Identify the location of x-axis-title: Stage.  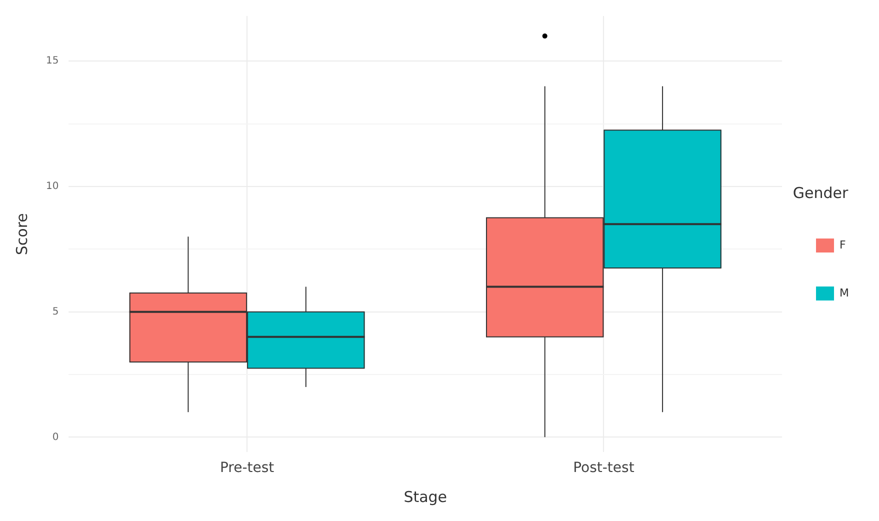
(426, 497).